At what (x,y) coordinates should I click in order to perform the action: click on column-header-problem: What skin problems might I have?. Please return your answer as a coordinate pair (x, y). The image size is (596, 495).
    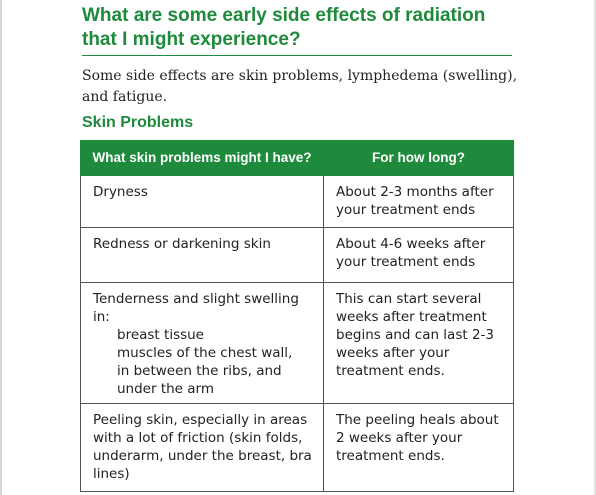
    Looking at the image, I should click on (202, 158).